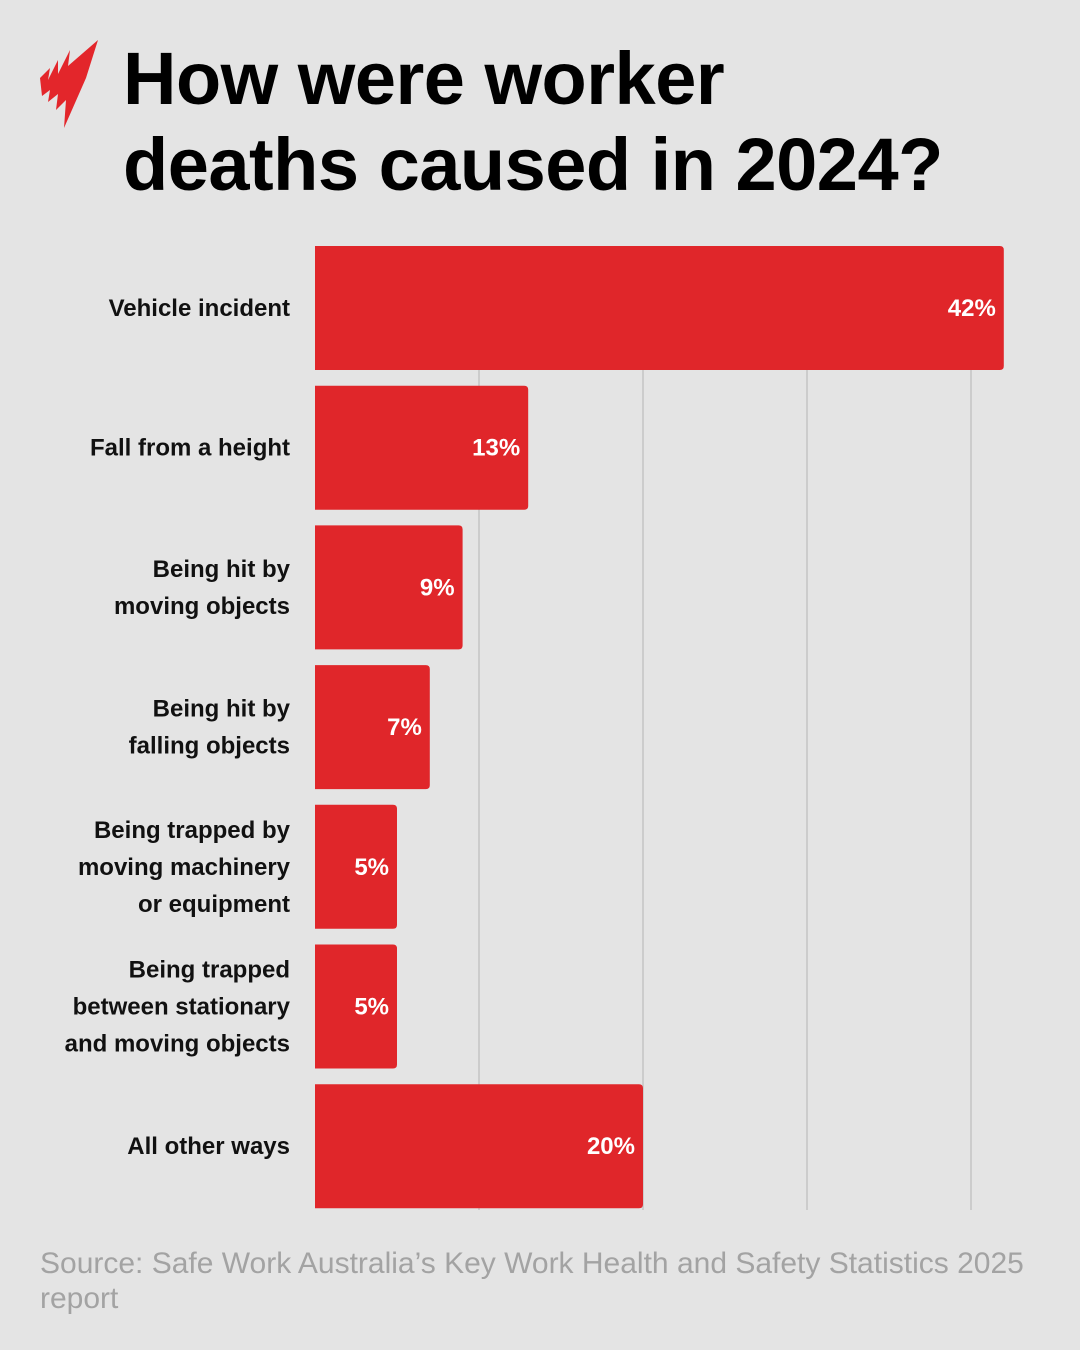 Image resolution: width=1080 pixels, height=1350 pixels. I want to click on category-label: moving objects, so click(202, 606).